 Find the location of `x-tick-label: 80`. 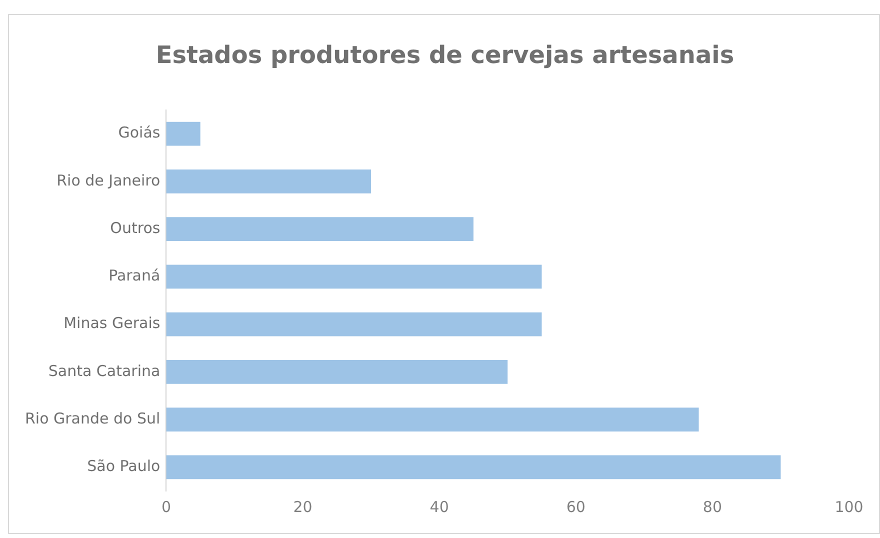

x-tick-label: 80 is located at coordinates (712, 507).